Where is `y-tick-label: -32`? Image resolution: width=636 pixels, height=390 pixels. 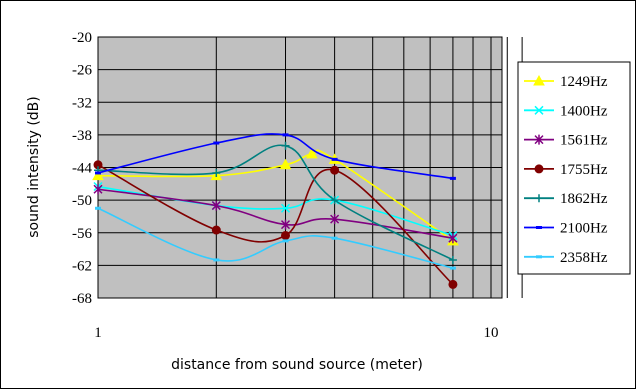
y-tick-label: -32 is located at coordinates (82, 103).